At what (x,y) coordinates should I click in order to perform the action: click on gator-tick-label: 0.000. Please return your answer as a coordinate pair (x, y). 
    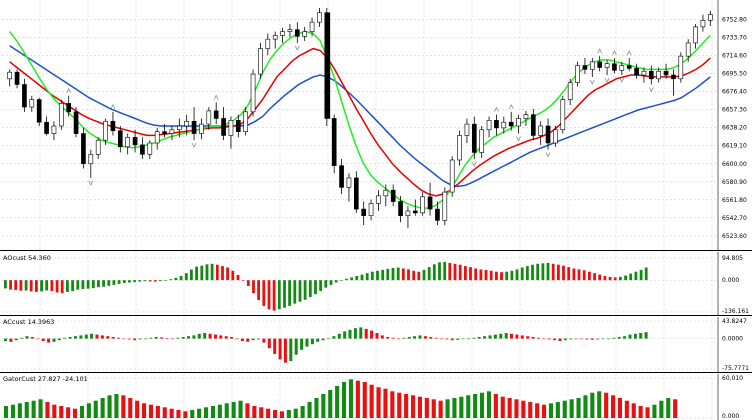
    Looking at the image, I should click on (730, 416).